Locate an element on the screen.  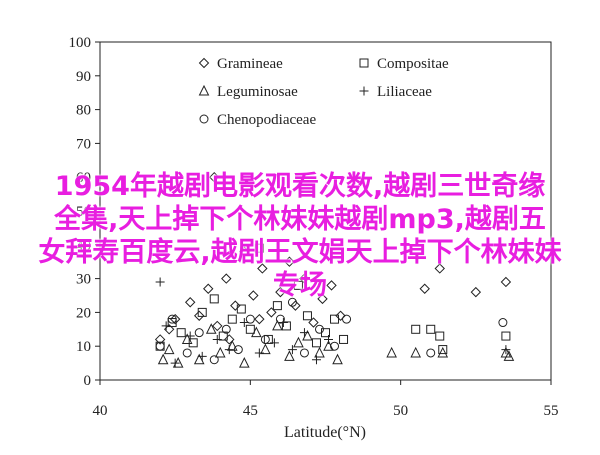
y-tick-label: 40 is located at coordinates (83, 246).